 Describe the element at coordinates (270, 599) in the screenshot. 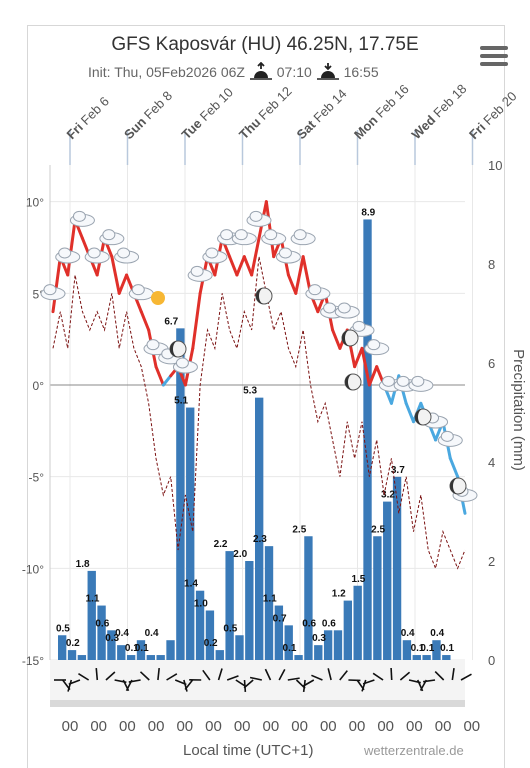

I see `precip-value-label: 1.1` at that location.